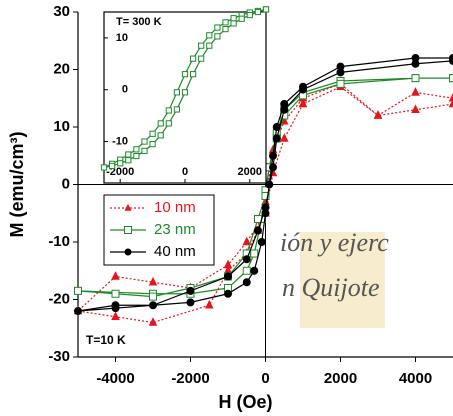  What do you see at coordinates (246, 402) in the screenshot?
I see `x-axis-label: H (Oe)` at bounding box center [246, 402].